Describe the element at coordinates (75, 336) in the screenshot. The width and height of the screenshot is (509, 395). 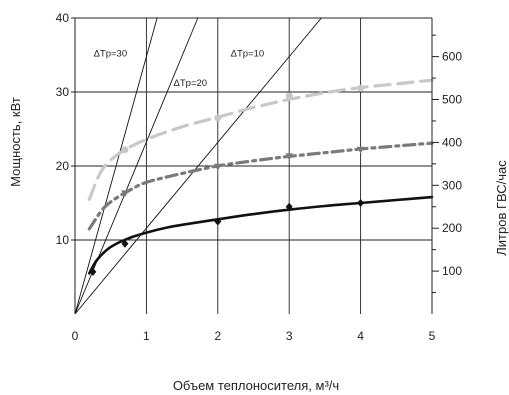
I see `x-tick-label: 0` at that location.